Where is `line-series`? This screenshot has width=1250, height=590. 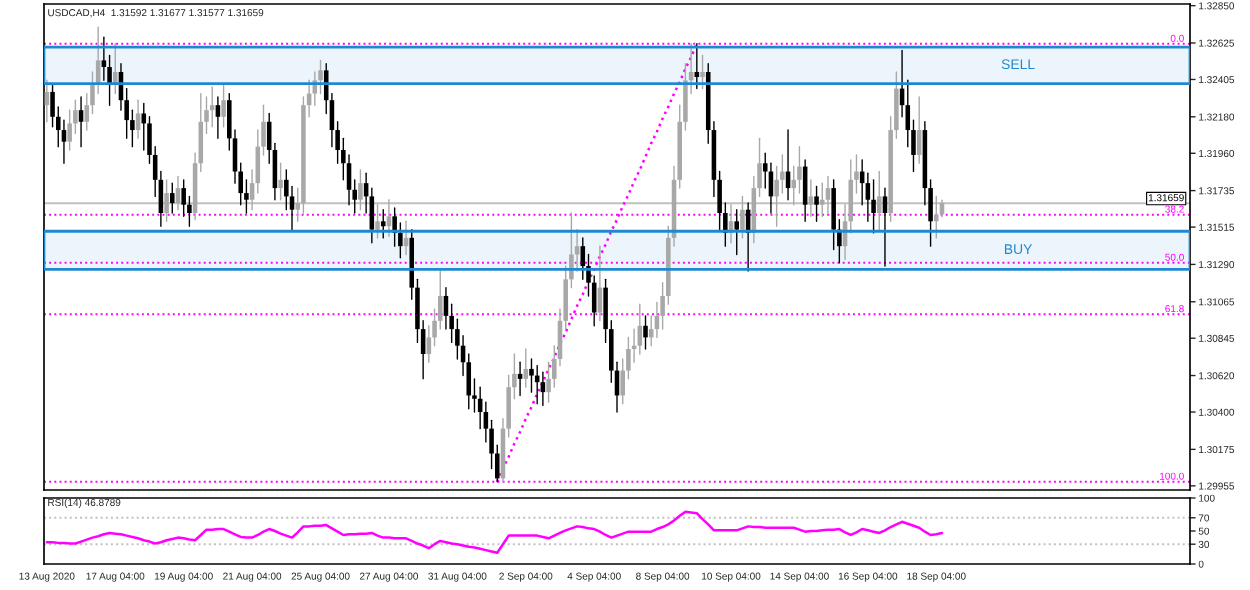
line-series is located at coordinates (494, 532).